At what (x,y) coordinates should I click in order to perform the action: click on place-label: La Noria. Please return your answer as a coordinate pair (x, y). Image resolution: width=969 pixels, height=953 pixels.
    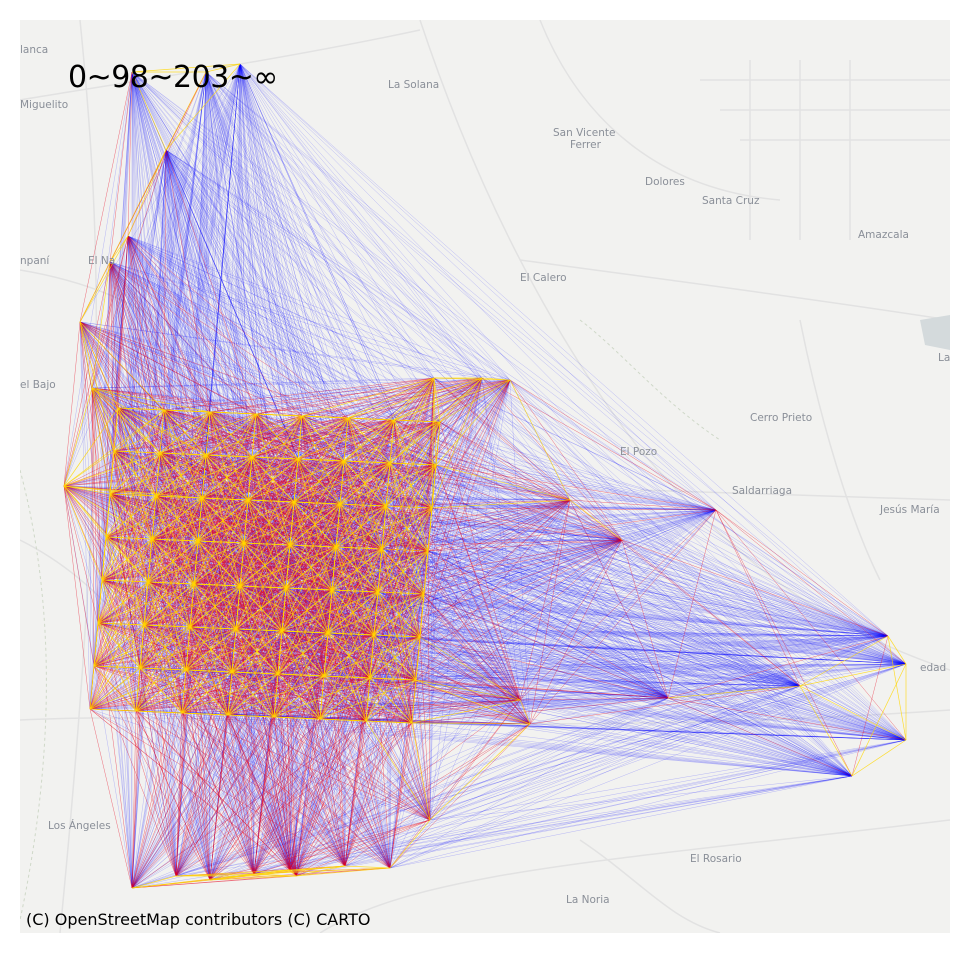
    Looking at the image, I should click on (588, 900).